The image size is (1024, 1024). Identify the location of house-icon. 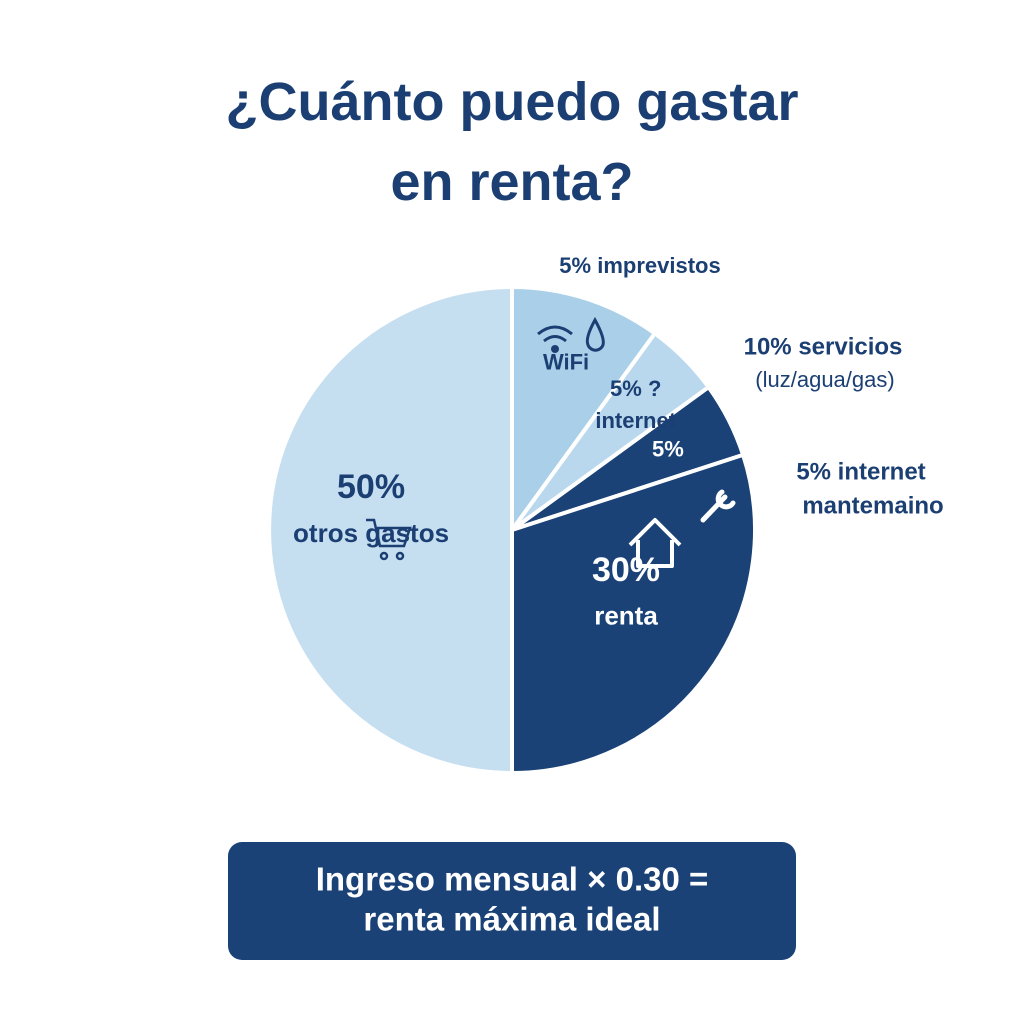
(655, 543).